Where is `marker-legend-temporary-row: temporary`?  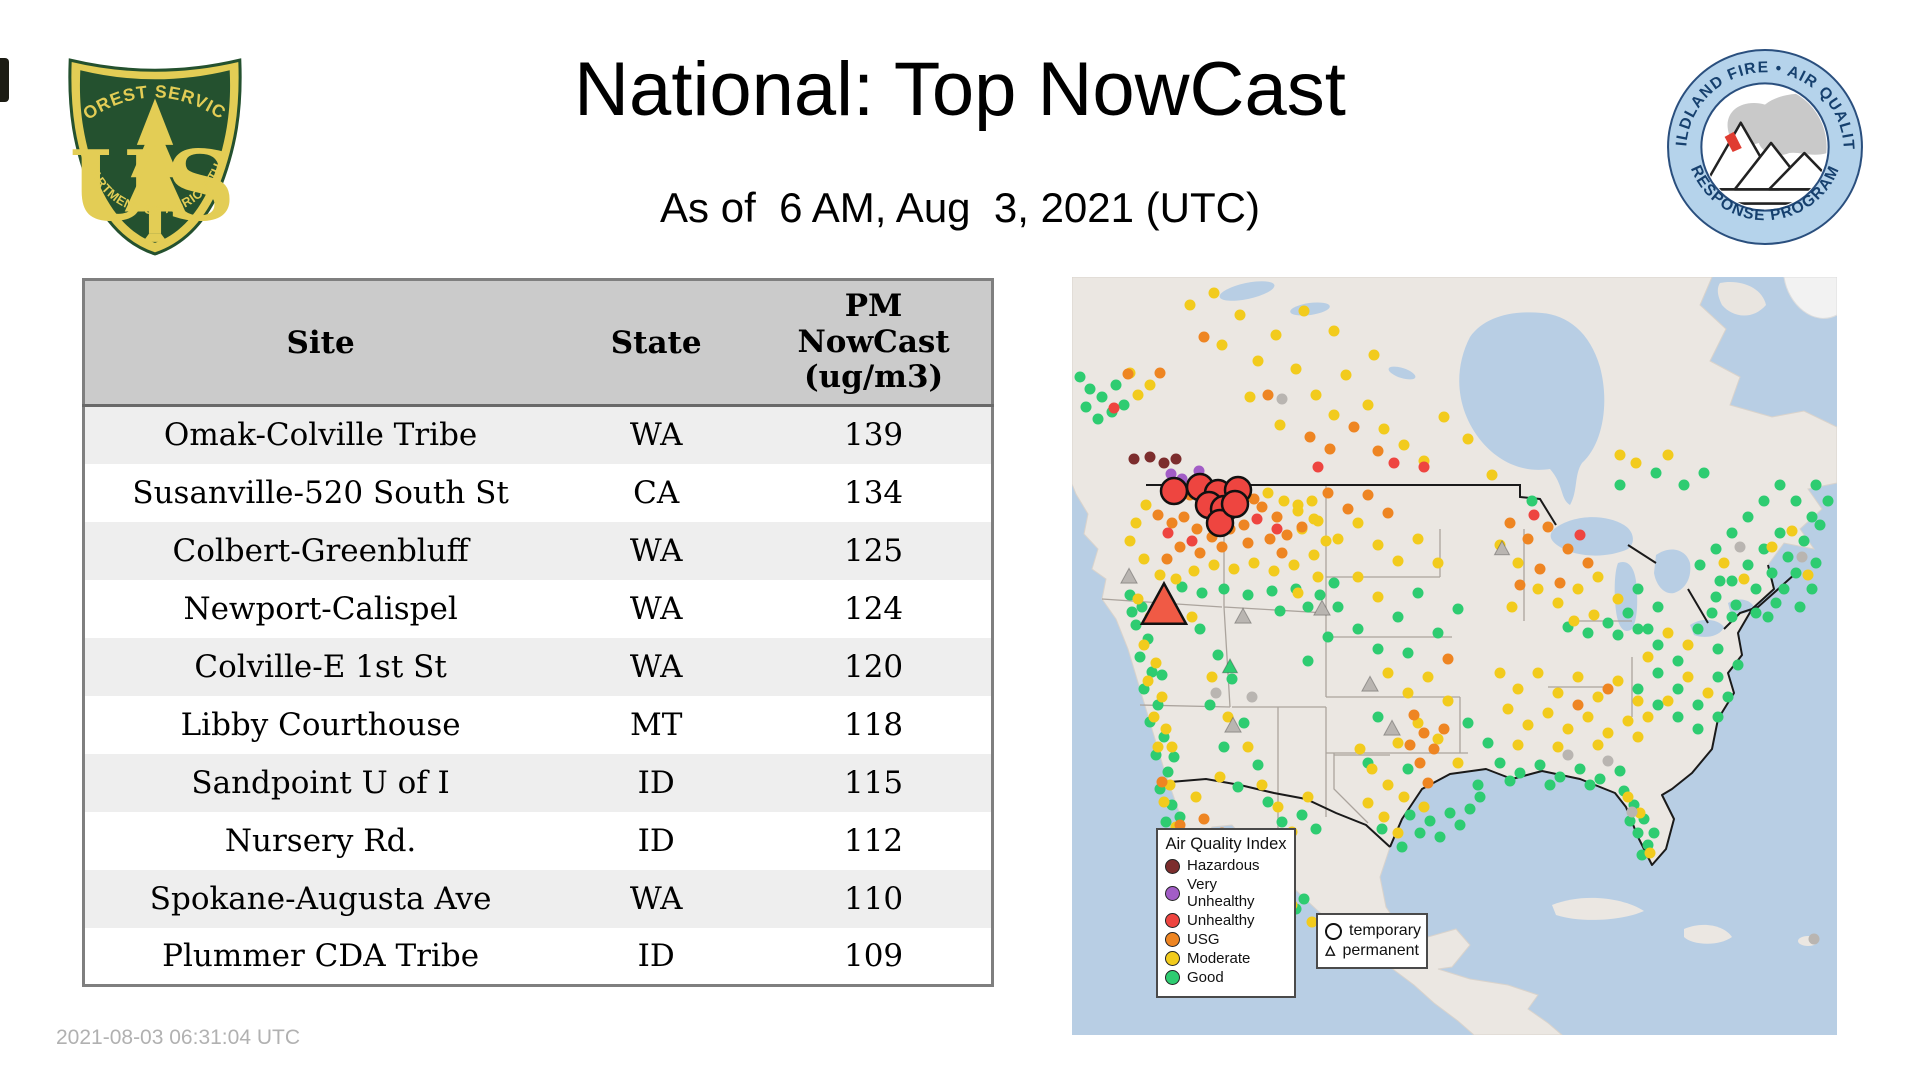
marker-legend-temporary-row: temporary is located at coordinates (1373, 931).